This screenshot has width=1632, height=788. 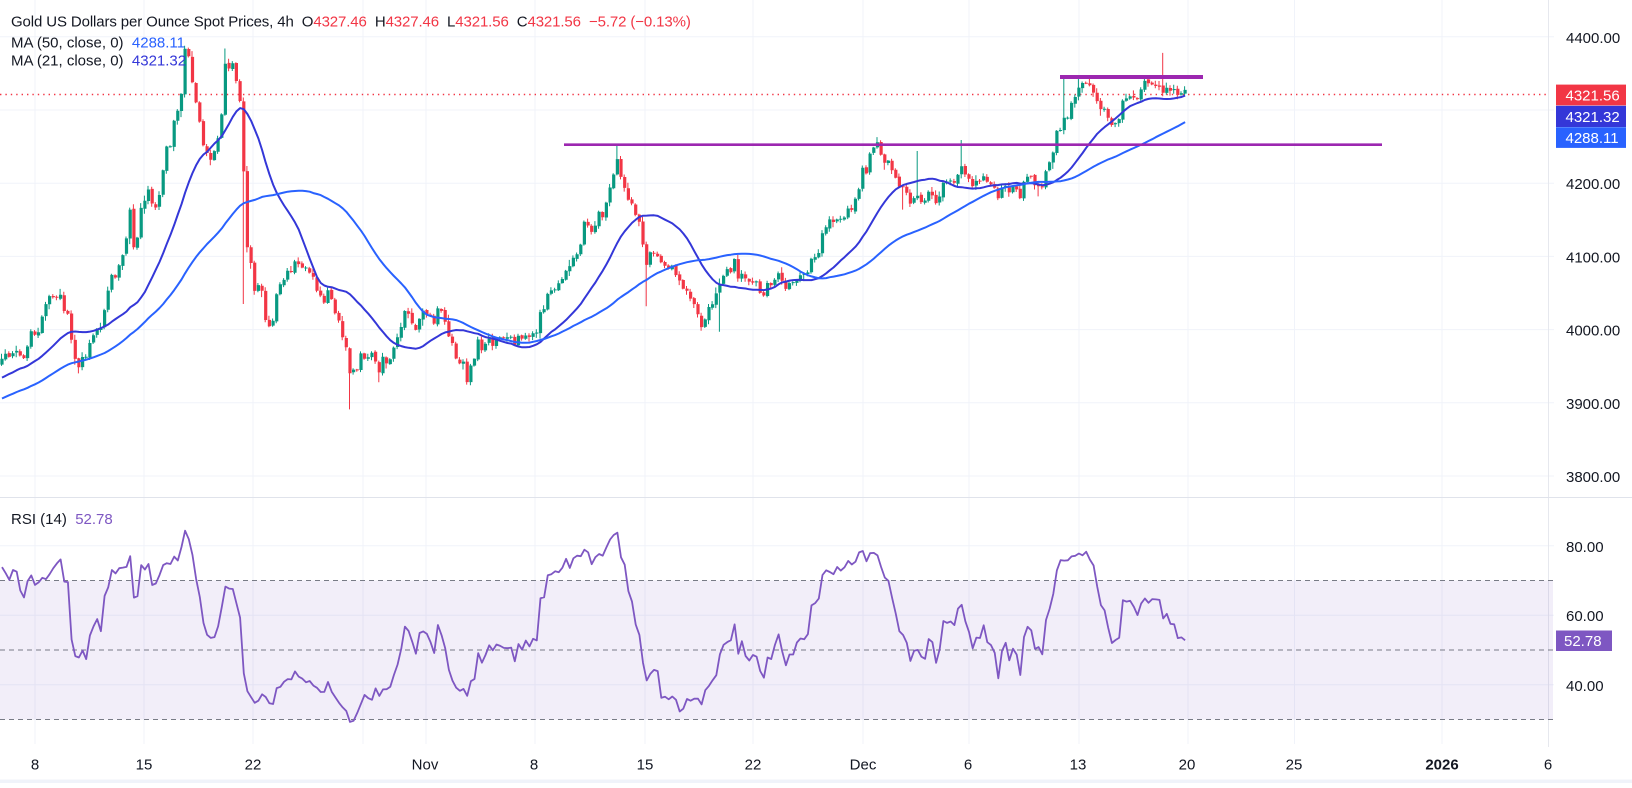 I want to click on svg-text: 3800.00, so click(x=1593, y=477).